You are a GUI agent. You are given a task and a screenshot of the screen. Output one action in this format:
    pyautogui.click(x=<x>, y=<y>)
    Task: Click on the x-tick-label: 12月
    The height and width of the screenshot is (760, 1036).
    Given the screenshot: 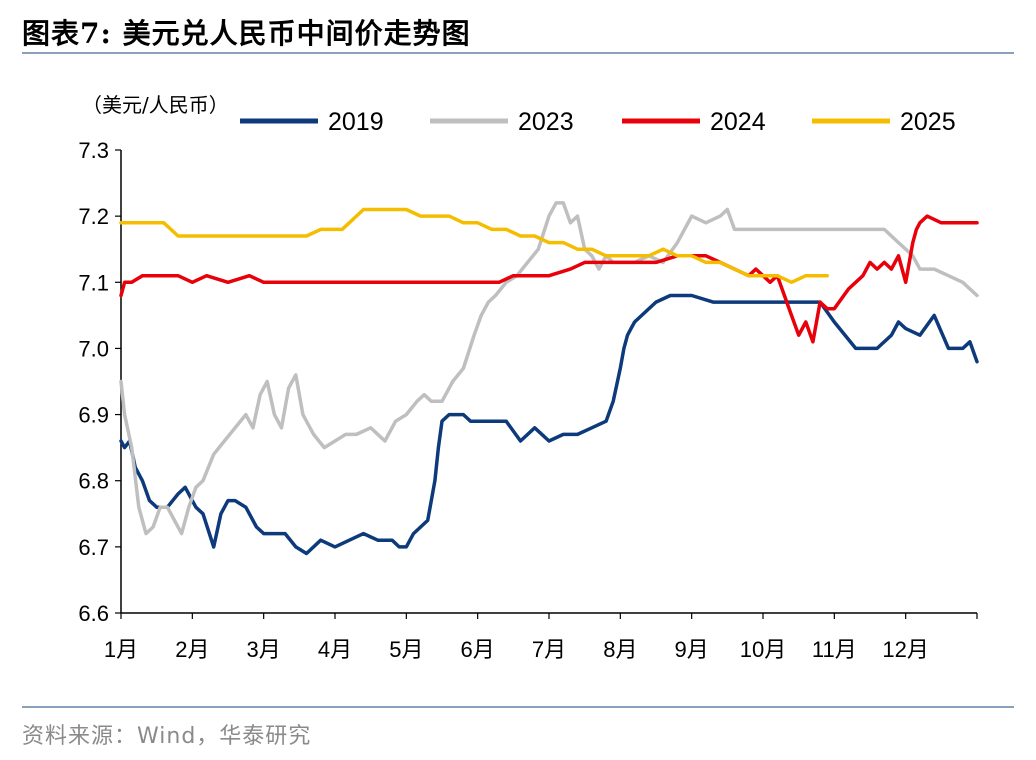 What is the action you would take?
    pyautogui.click(x=905, y=649)
    